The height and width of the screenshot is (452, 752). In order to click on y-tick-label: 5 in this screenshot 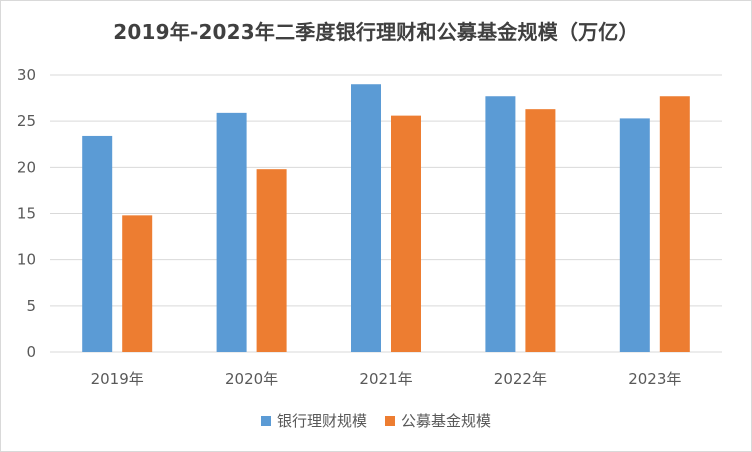, I will do `click(31, 306)`.